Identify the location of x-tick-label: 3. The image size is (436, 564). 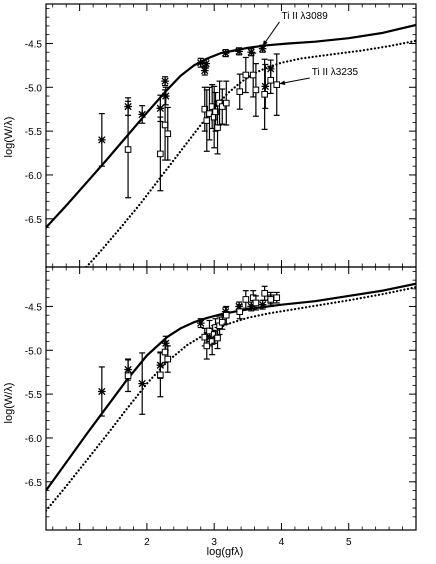
(214, 542).